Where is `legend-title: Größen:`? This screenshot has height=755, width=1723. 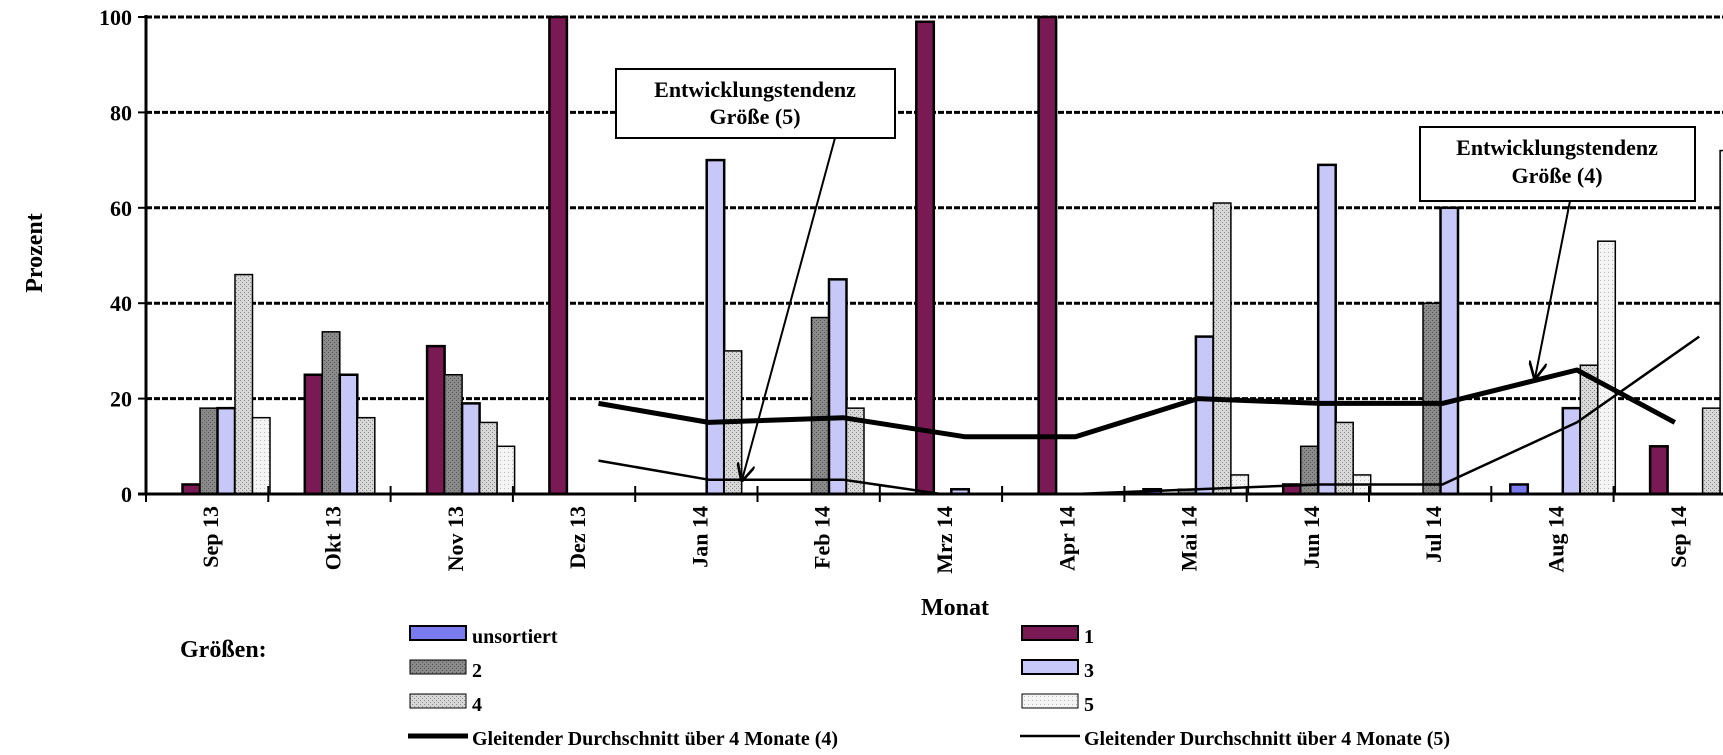
legend-title: Größen: is located at coordinates (223, 650).